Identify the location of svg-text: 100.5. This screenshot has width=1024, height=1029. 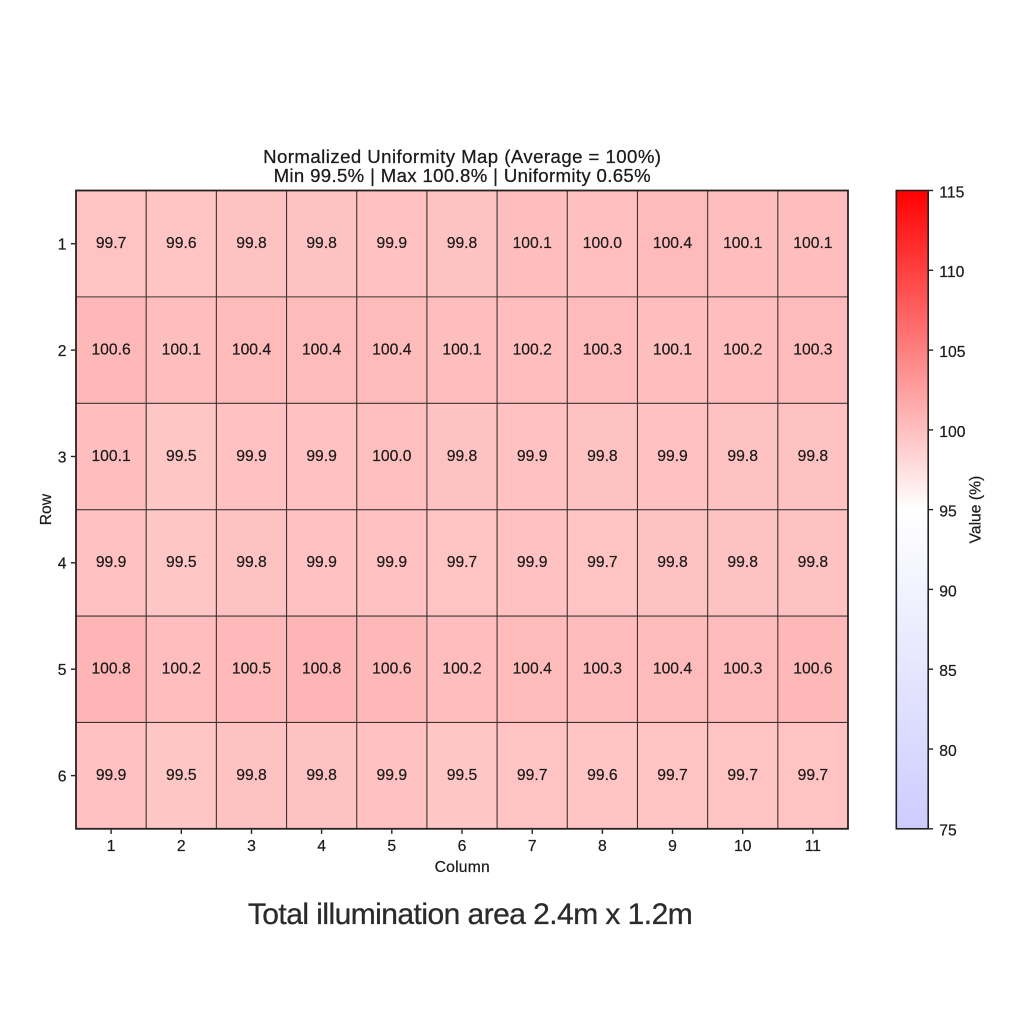
(252, 669).